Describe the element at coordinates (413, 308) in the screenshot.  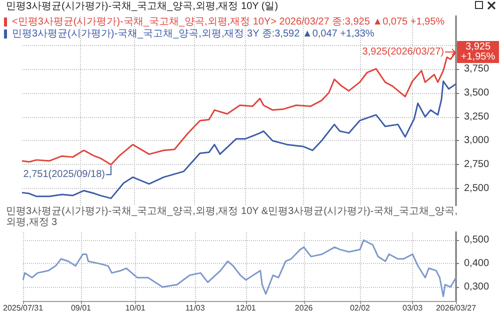
I see `x-tick-label: 03/03` at that location.